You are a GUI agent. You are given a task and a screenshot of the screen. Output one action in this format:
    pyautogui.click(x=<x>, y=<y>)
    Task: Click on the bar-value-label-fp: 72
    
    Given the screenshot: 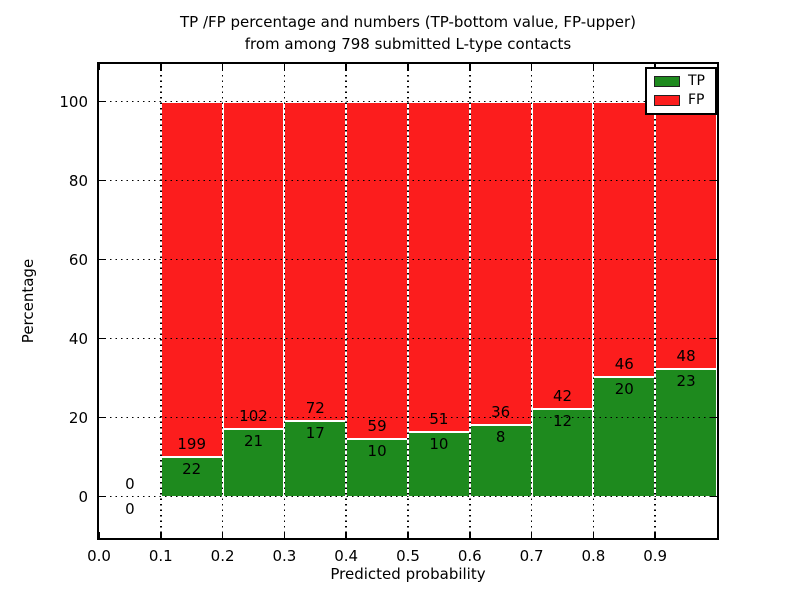 What is the action you would take?
    pyautogui.click(x=315, y=408)
    